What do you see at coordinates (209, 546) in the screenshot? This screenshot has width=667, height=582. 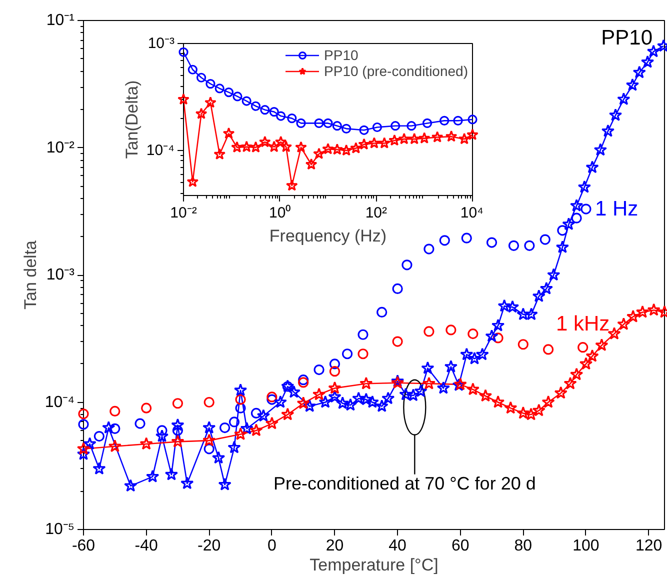 I see `x-tick-label: -20` at bounding box center [209, 546].